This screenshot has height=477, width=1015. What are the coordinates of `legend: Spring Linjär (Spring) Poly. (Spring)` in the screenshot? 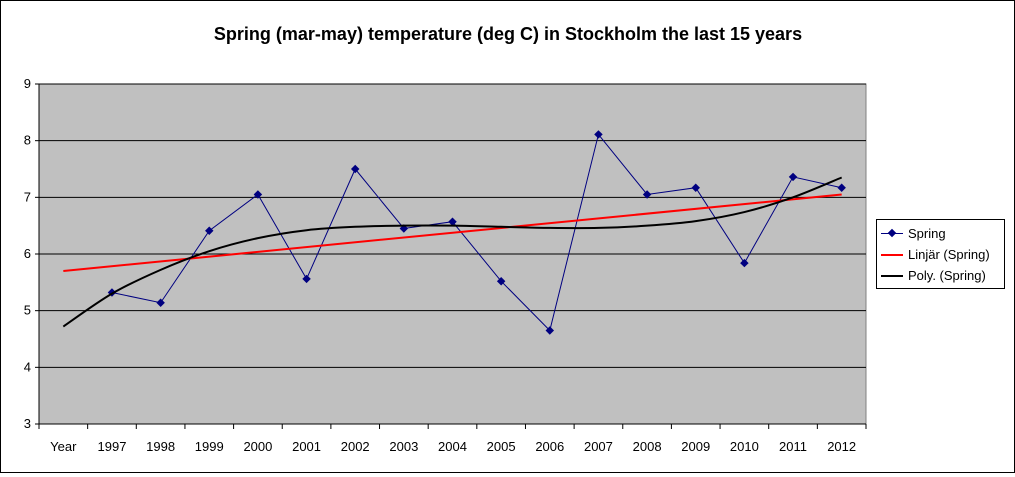 It's located at (940, 254).